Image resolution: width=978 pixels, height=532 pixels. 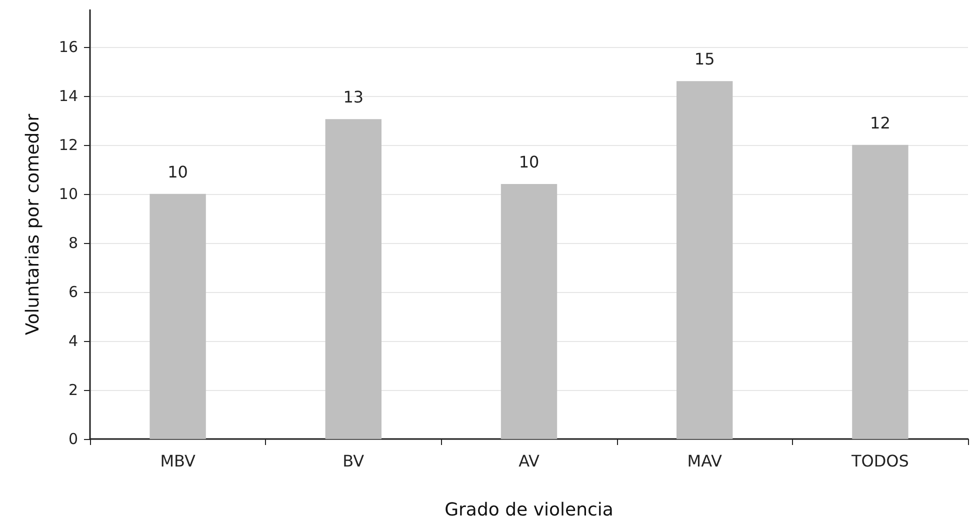 What do you see at coordinates (33, 224) in the screenshot?
I see `y-axis-title: Voluntarias por comedor` at bounding box center [33, 224].